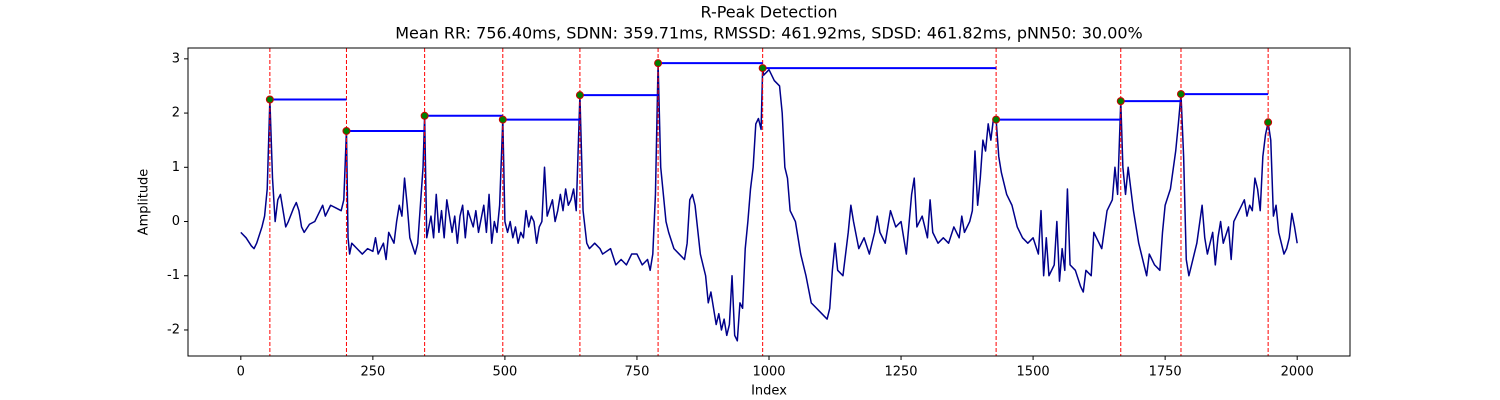  What do you see at coordinates (1165, 372) in the screenshot?
I see `x-tick-label: 1750` at bounding box center [1165, 372].